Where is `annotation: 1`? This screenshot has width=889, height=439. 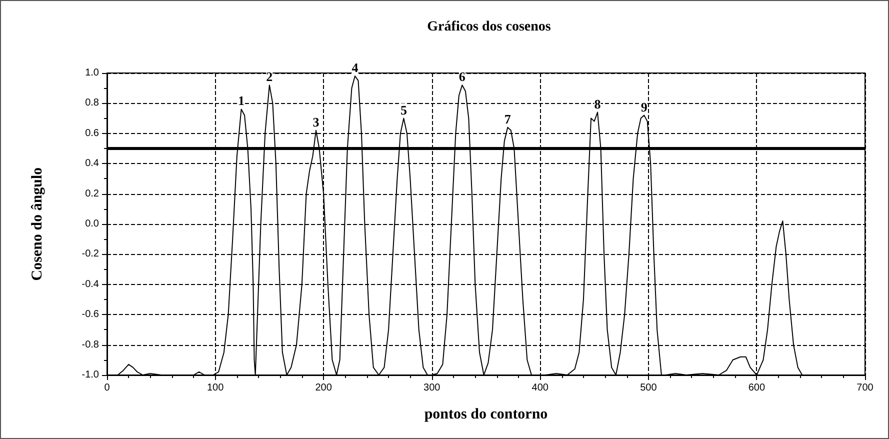
annotation: 1 is located at coordinates (241, 100).